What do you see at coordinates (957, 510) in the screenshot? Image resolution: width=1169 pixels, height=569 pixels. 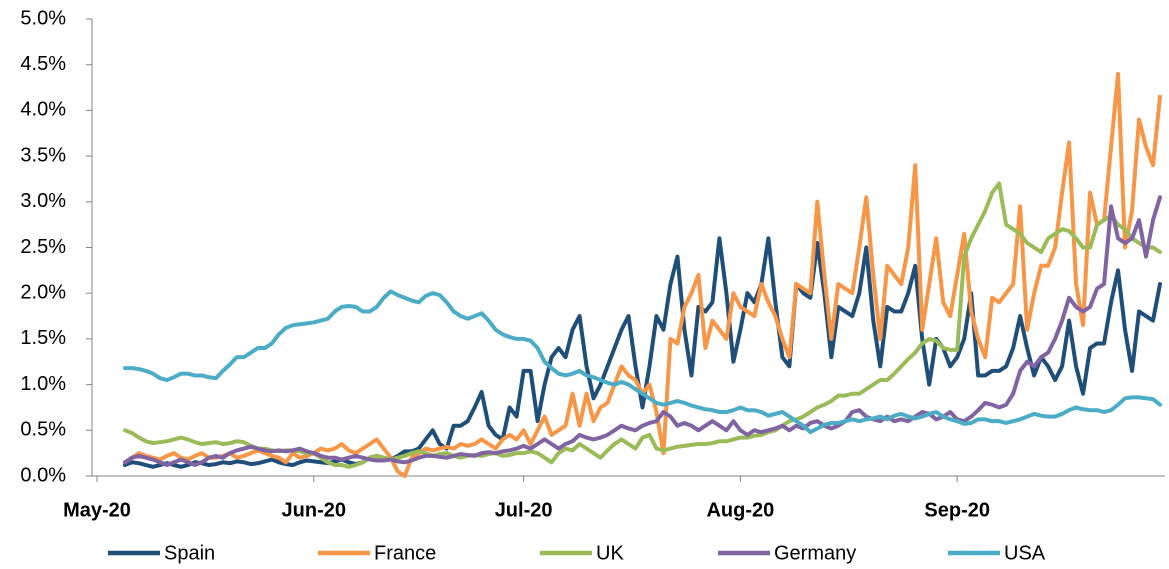 I see `x-tick-label: Sep-20` at bounding box center [957, 510].